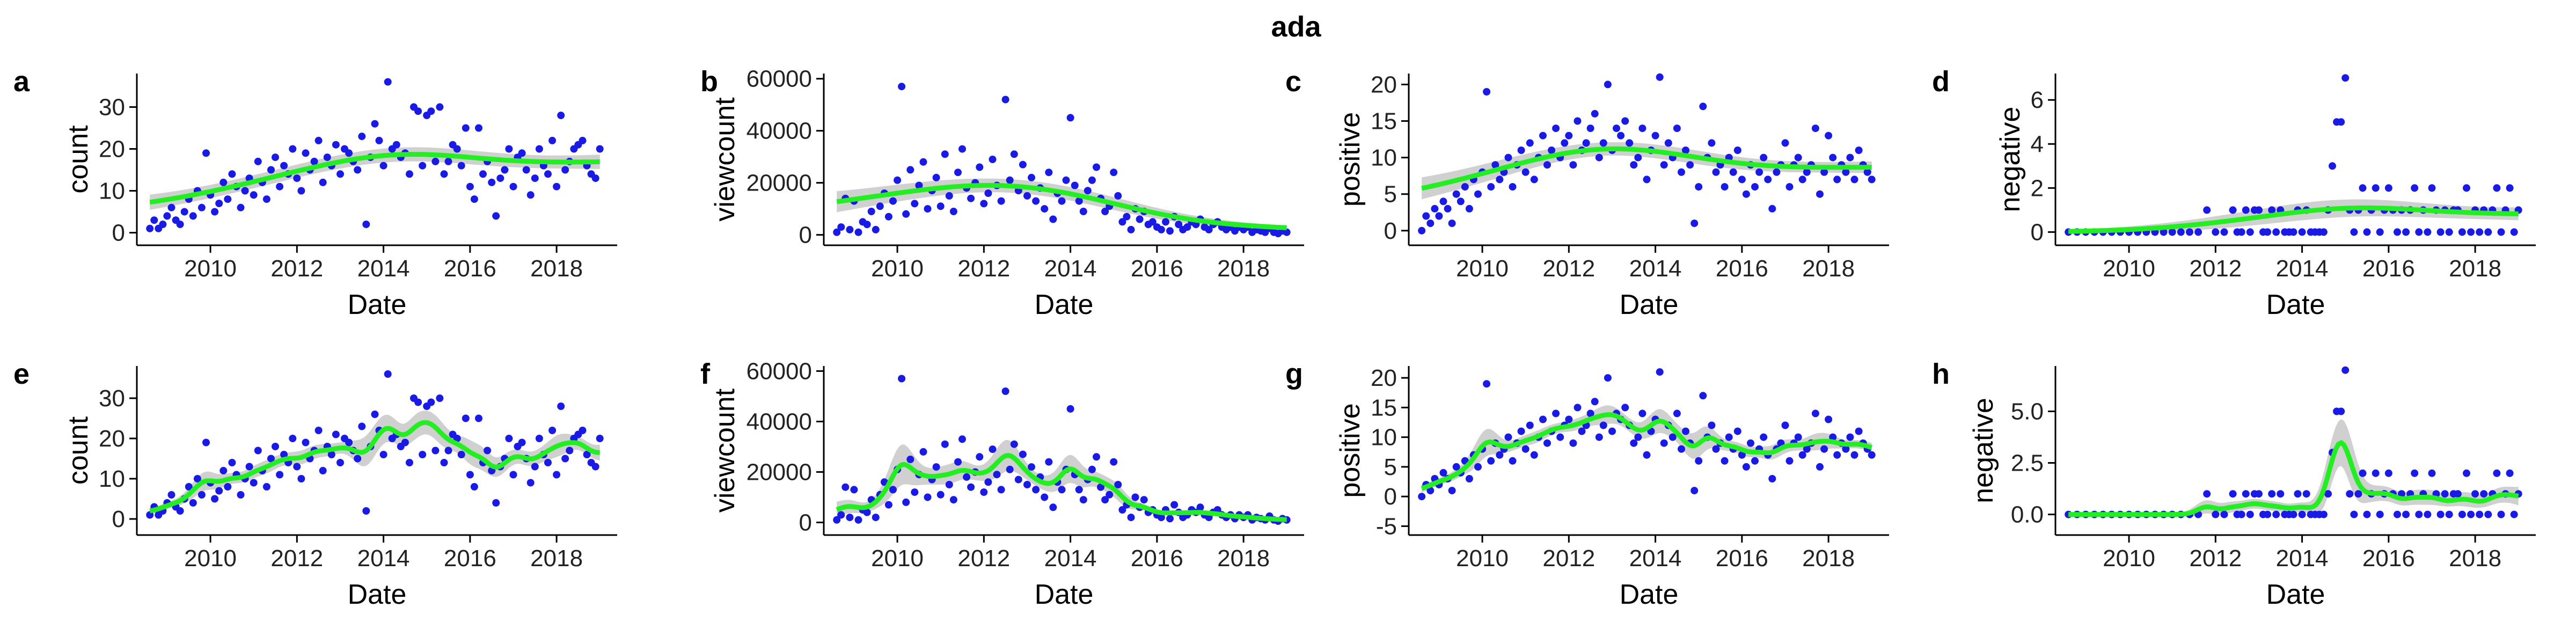 Image resolution: width=2576 pixels, height=644 pixels. I want to click on data-points, so click(375, 155).